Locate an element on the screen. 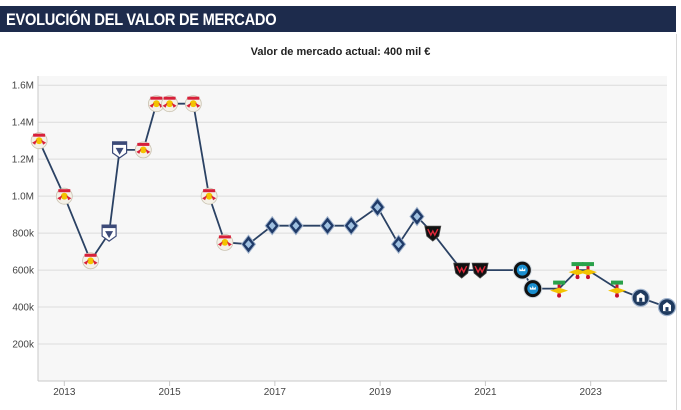 The image size is (681, 410). y-tick-label: 1.4M is located at coordinates (23, 123).